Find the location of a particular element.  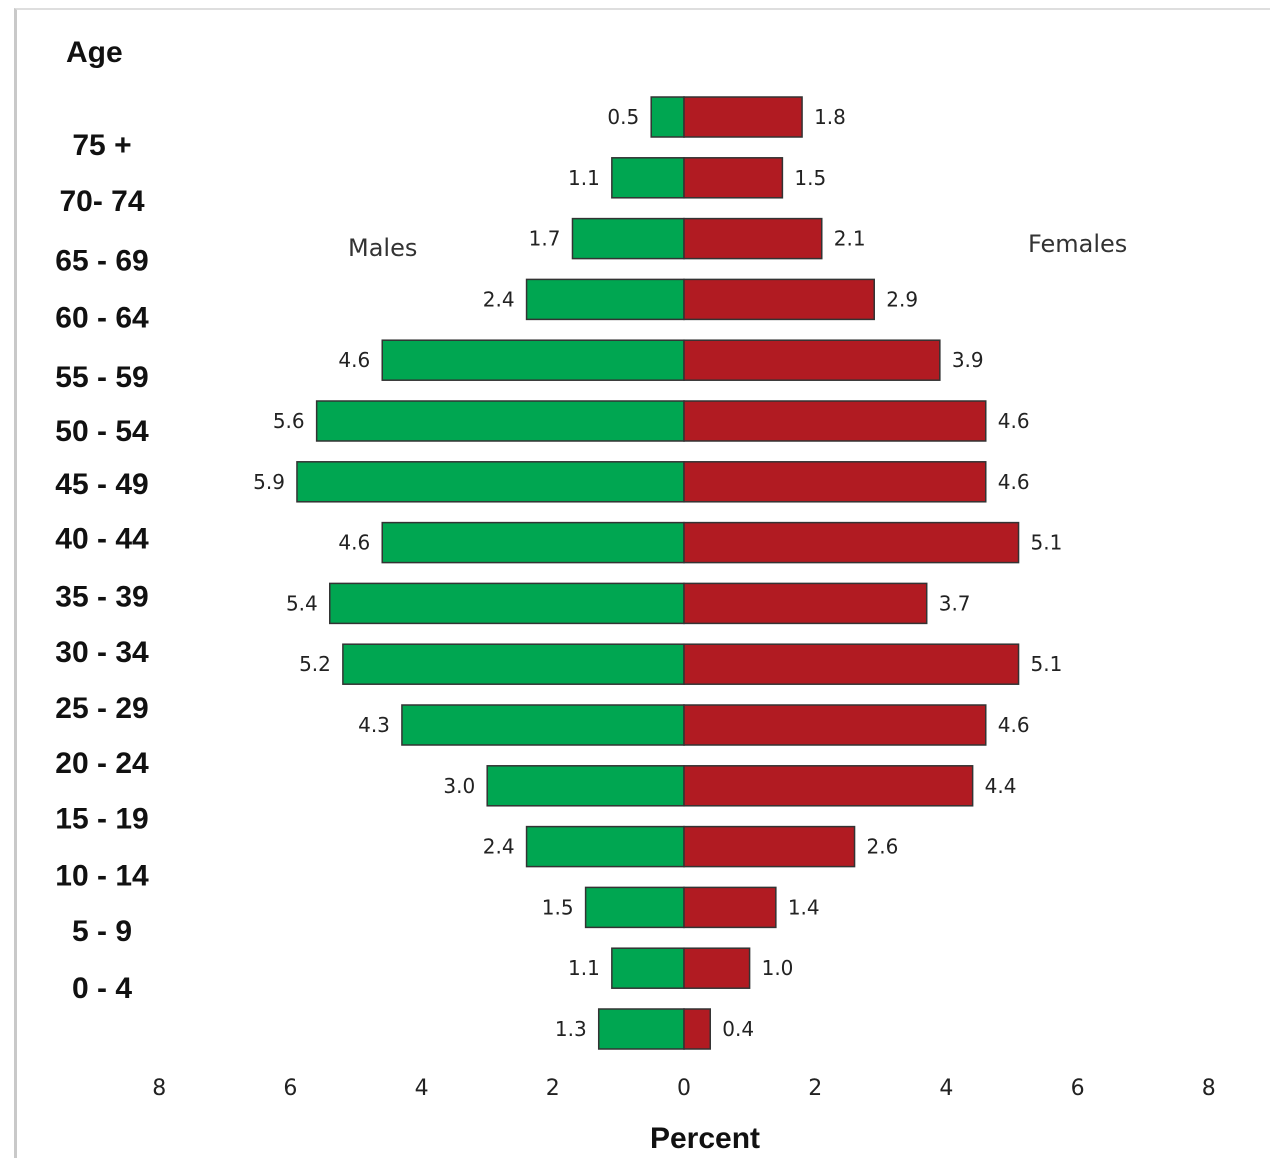

females-series-label: Females is located at coordinates (1077, 244).